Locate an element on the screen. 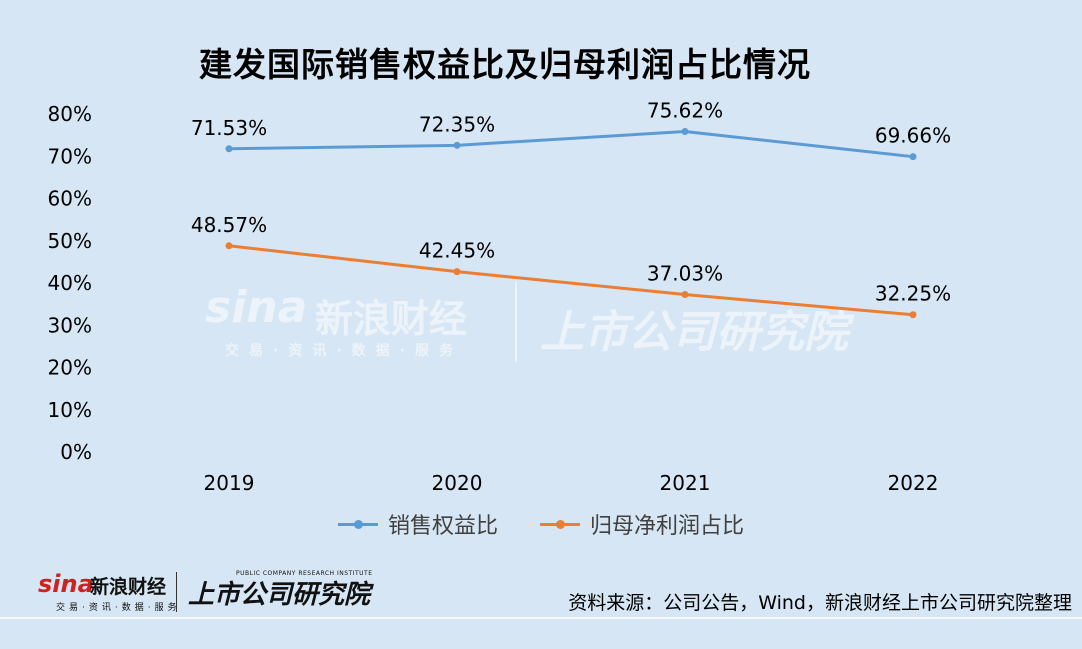  legend-item-profit-share: 归母净利润占比 is located at coordinates (642, 524).